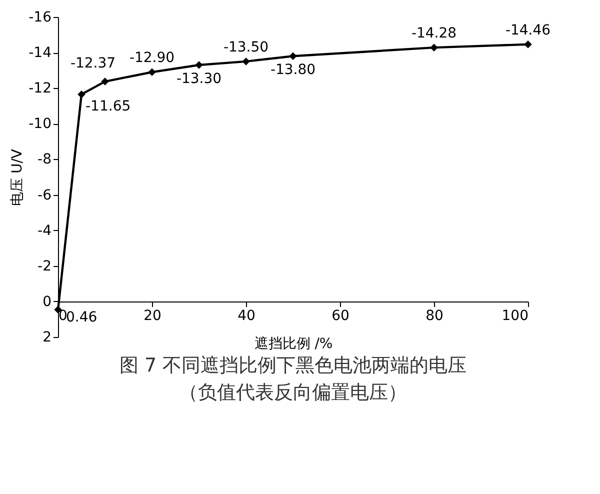  I want to click on y-tick-label: -16, so click(40, 18).